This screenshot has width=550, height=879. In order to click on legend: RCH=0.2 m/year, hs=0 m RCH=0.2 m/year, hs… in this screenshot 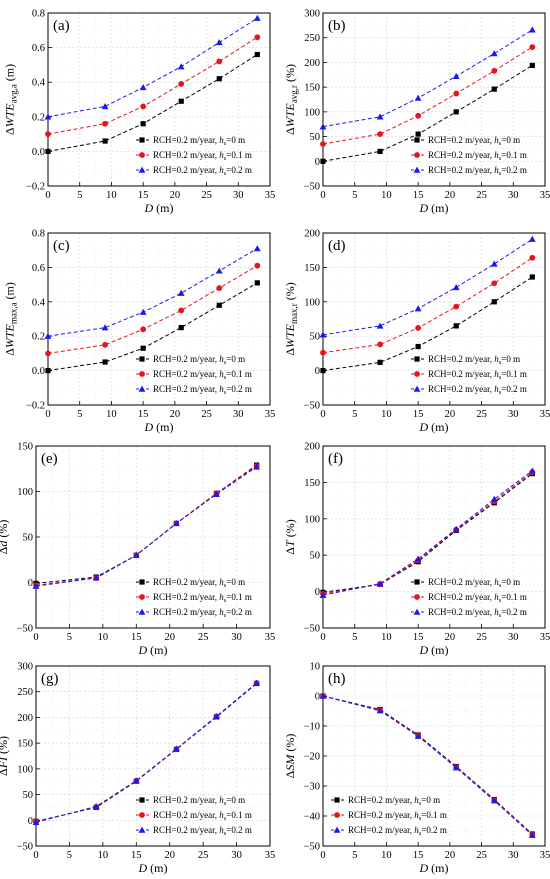, I will do `click(469, 598)`.